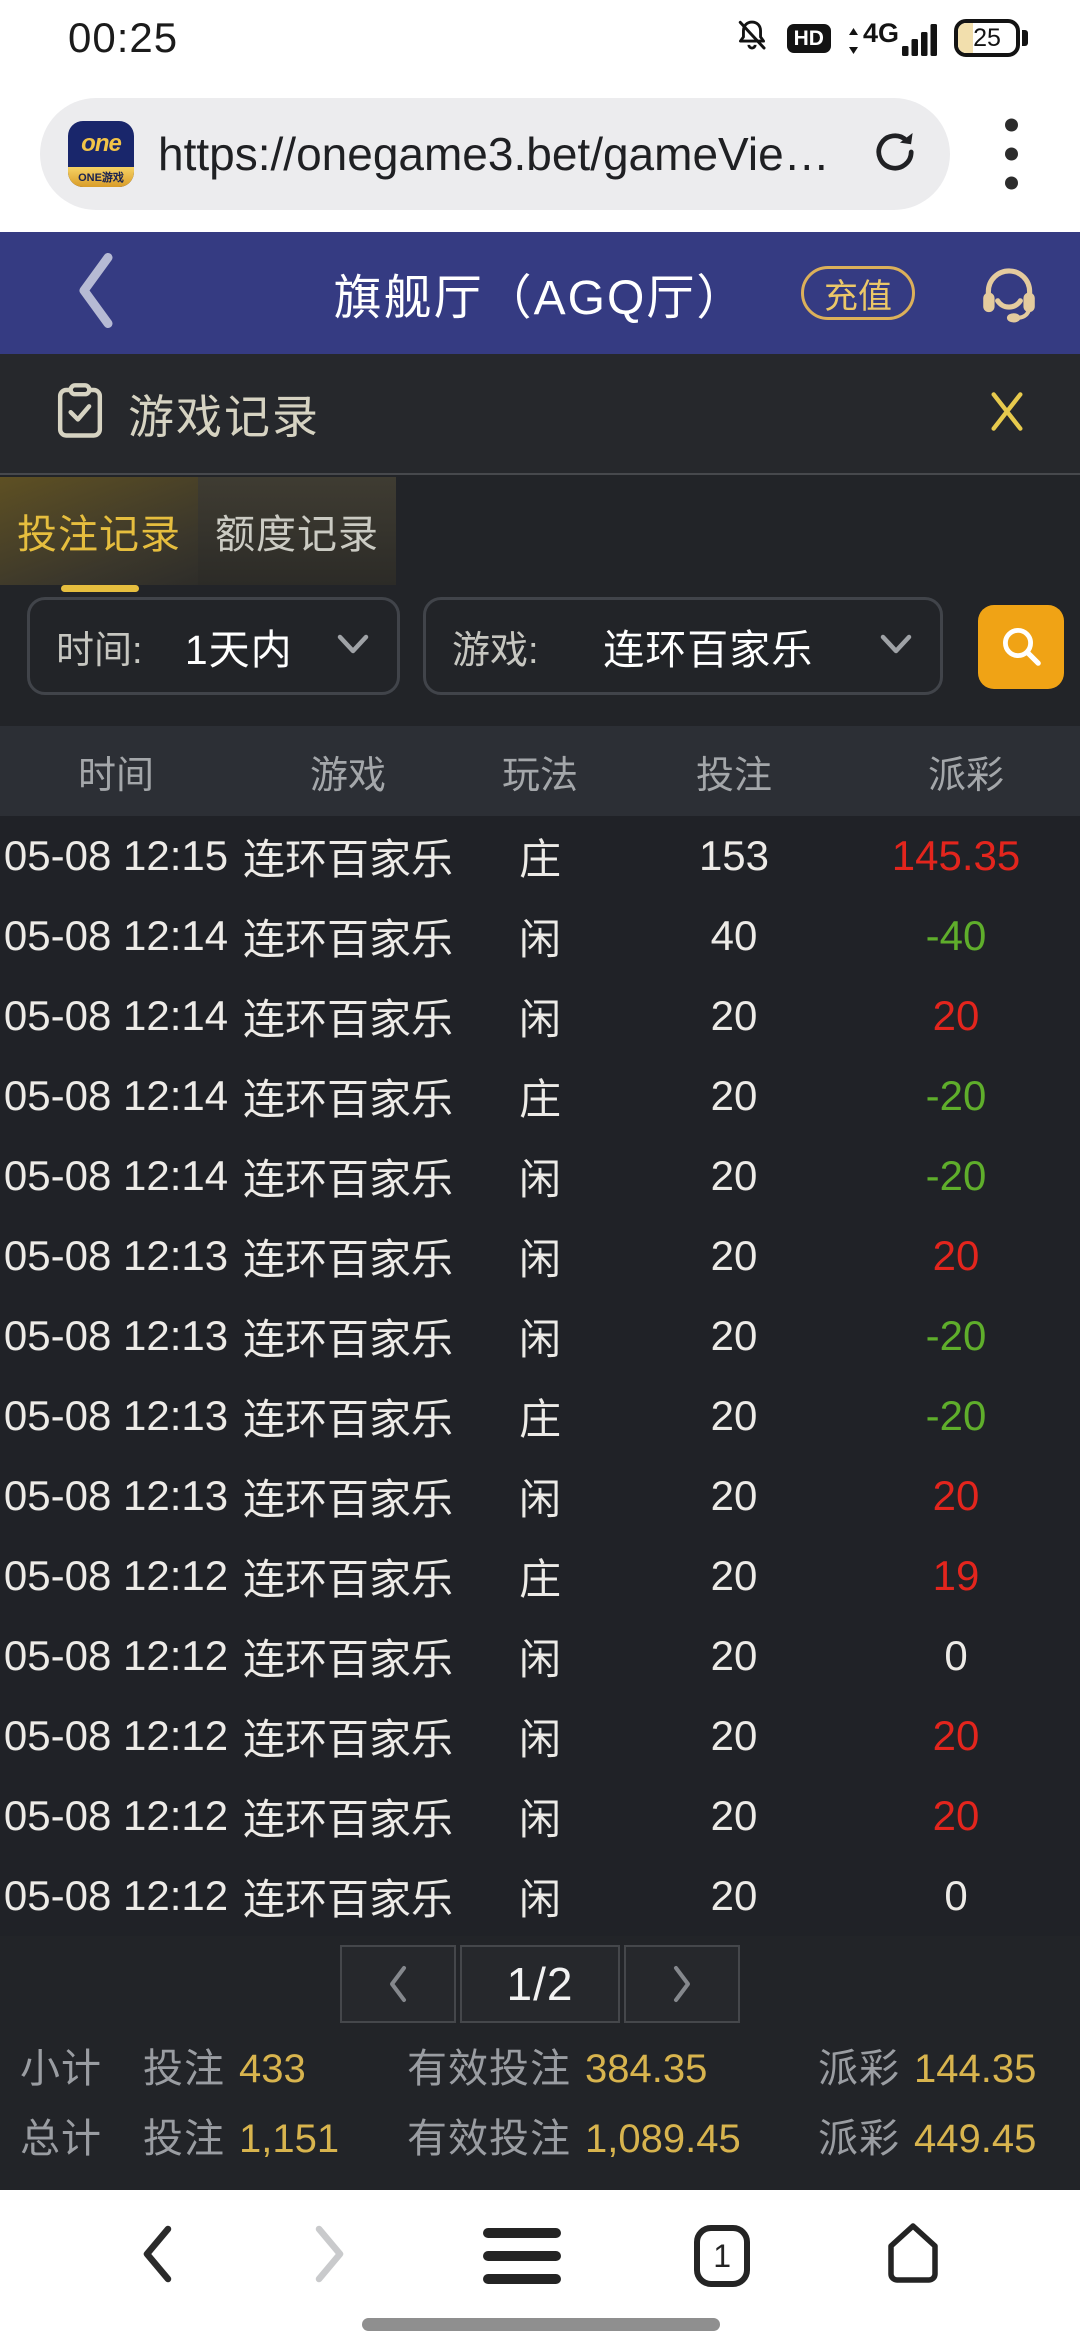 The width and height of the screenshot is (1080, 2340). What do you see at coordinates (539, 775) in the screenshot?
I see `col-play: 玩法` at bounding box center [539, 775].